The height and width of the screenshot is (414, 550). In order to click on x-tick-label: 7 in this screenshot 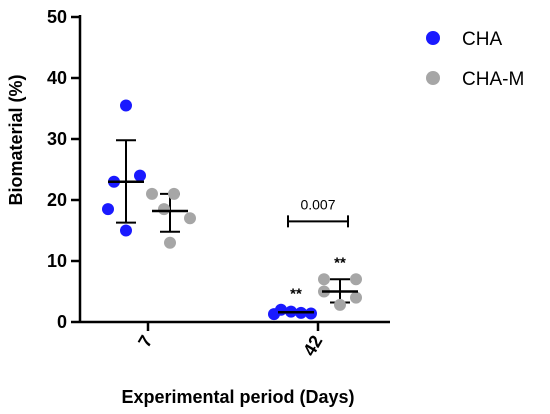, I will do `click(145, 341)`.